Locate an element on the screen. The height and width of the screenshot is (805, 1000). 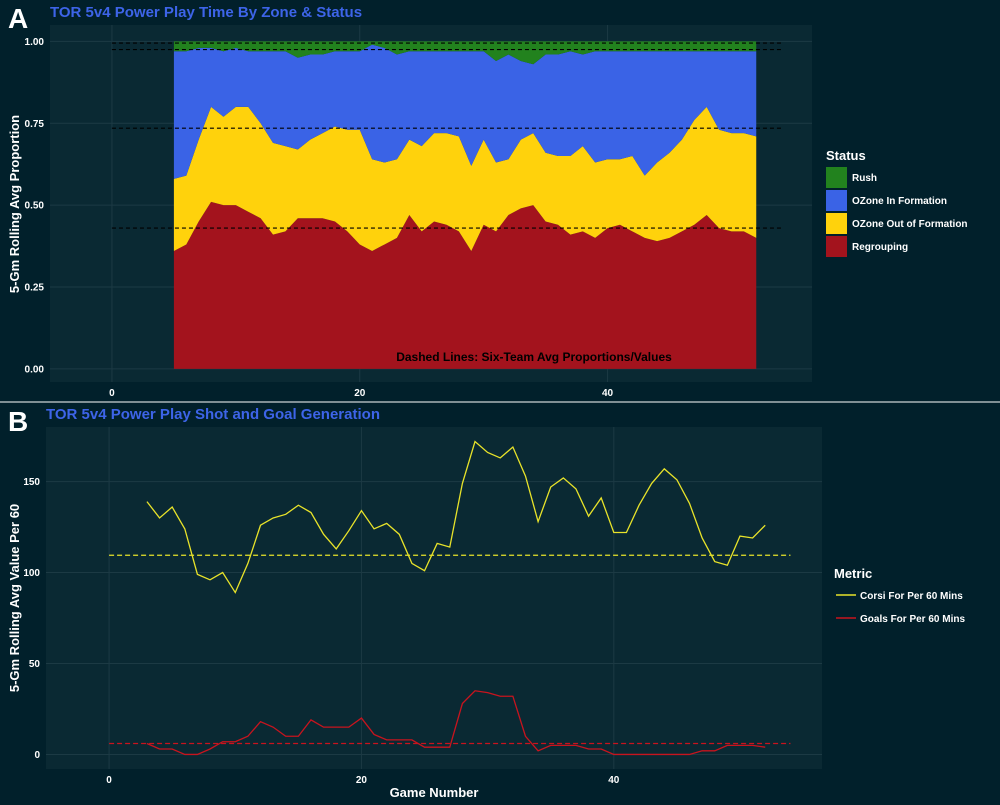
area-ozone-out-of-formation is located at coordinates (465, 178).